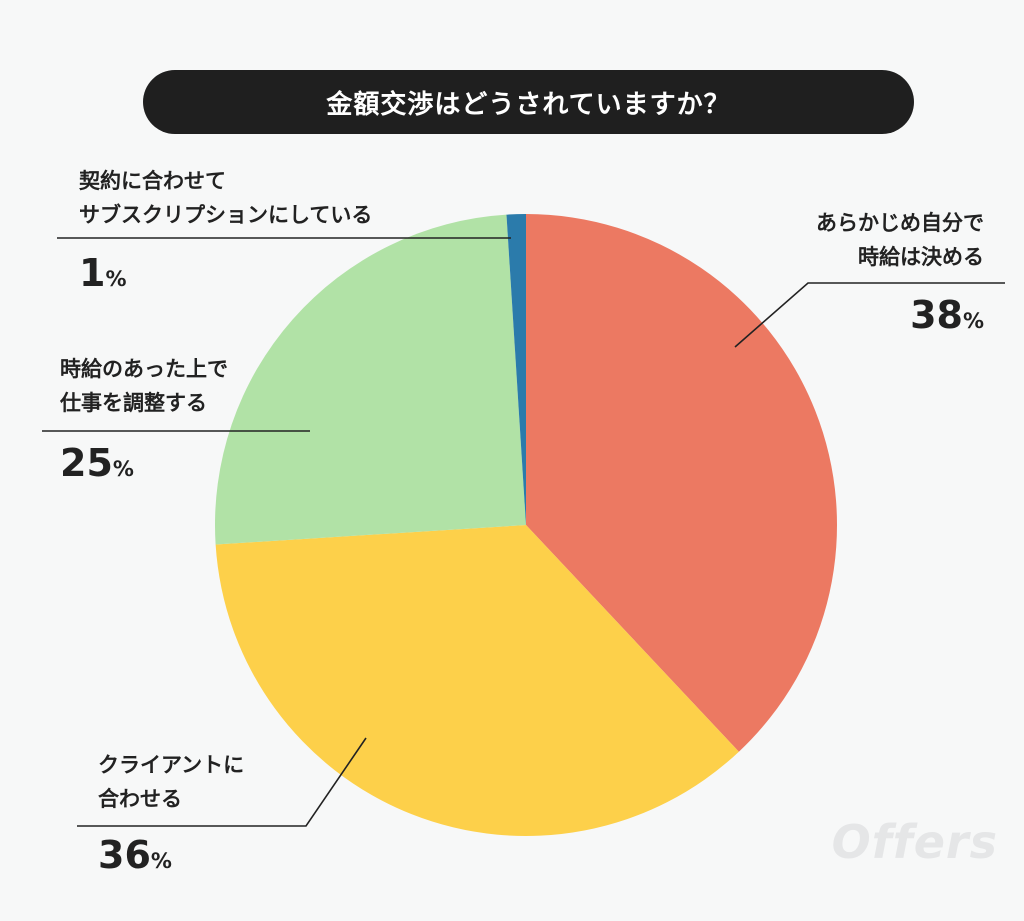 The image size is (1024, 921). Describe the element at coordinates (936, 315) in the screenshot. I see `slice-value-0: 38` at that location.